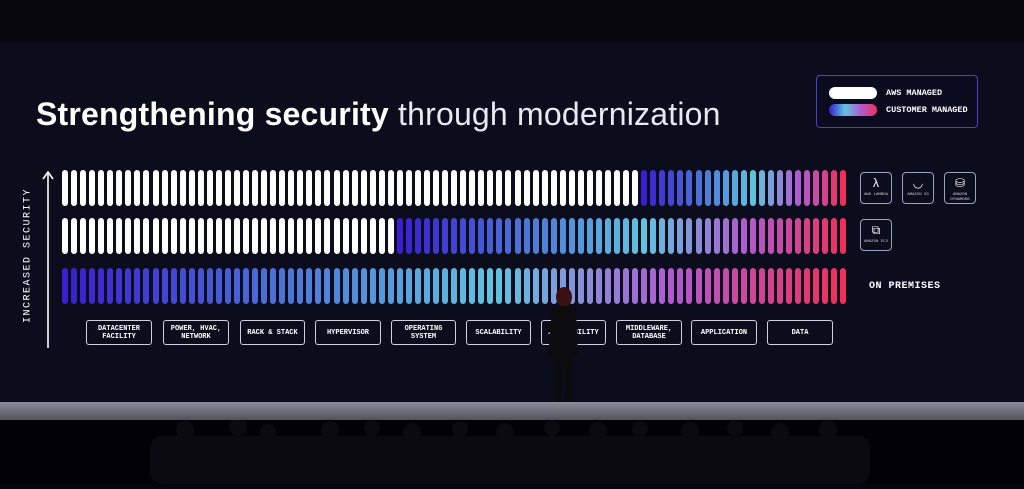 The width and height of the screenshot is (1024, 489). What do you see at coordinates (897, 101) in the screenshot?
I see `legend: AWS MANAGED CUSTOMER MANAGED` at bounding box center [897, 101].